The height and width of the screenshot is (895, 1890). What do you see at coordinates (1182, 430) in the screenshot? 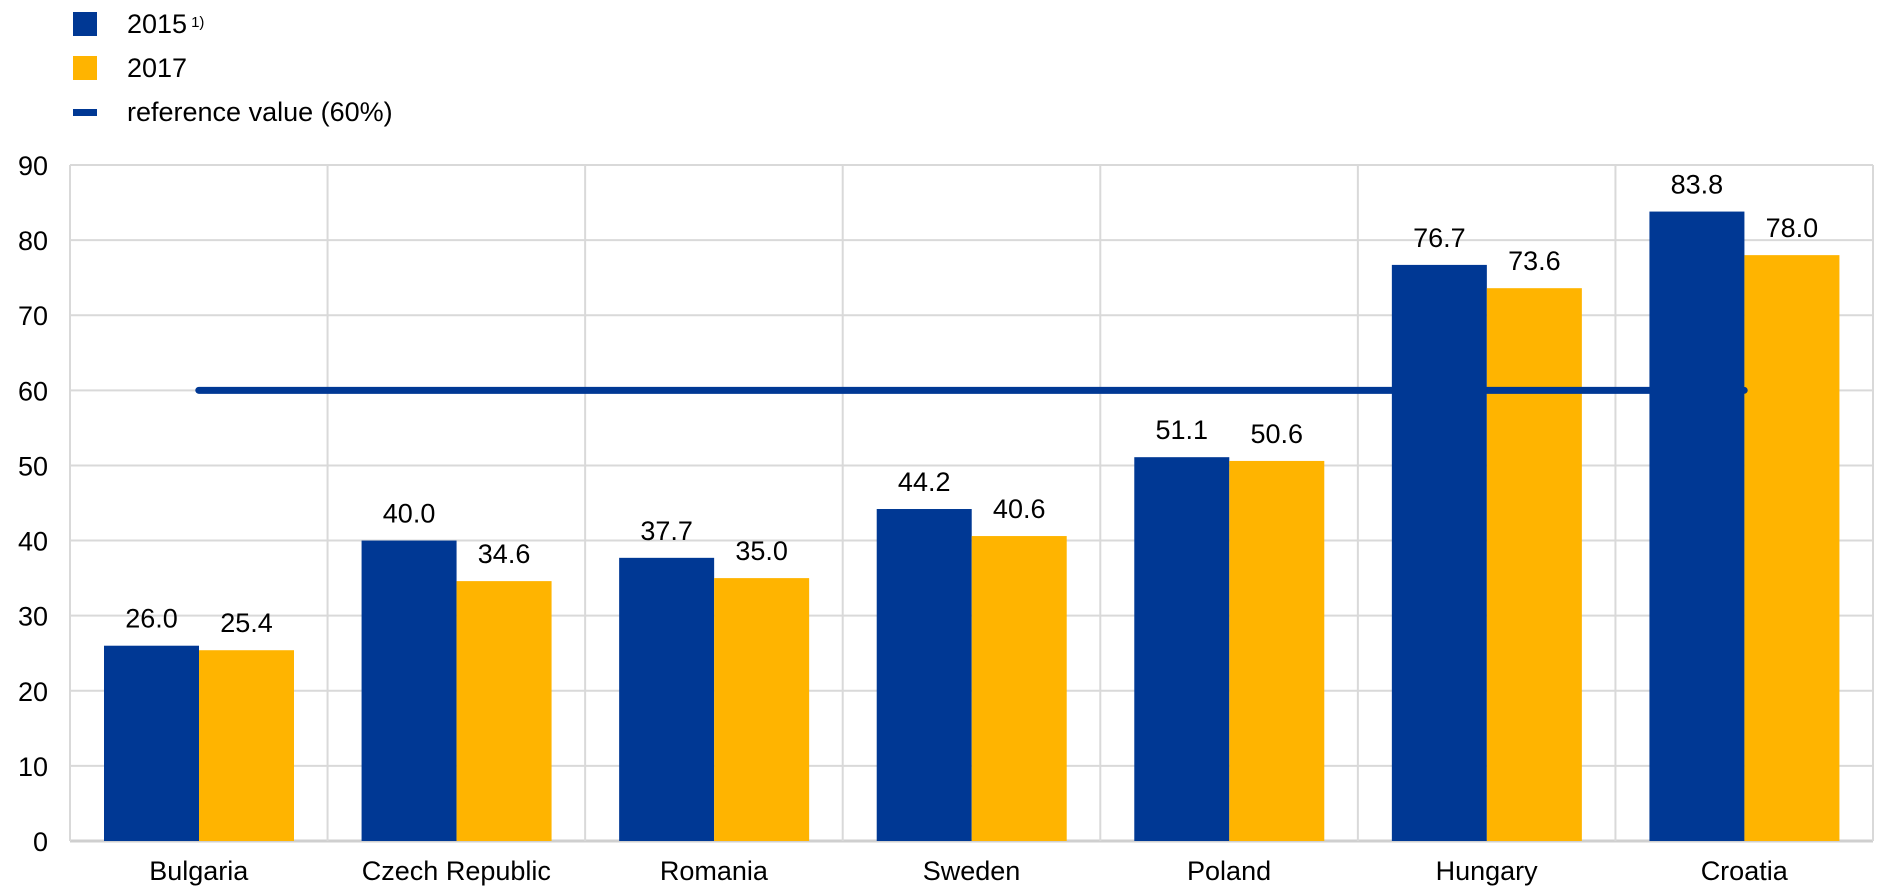
I see `data-label: 51.1` at bounding box center [1182, 430].